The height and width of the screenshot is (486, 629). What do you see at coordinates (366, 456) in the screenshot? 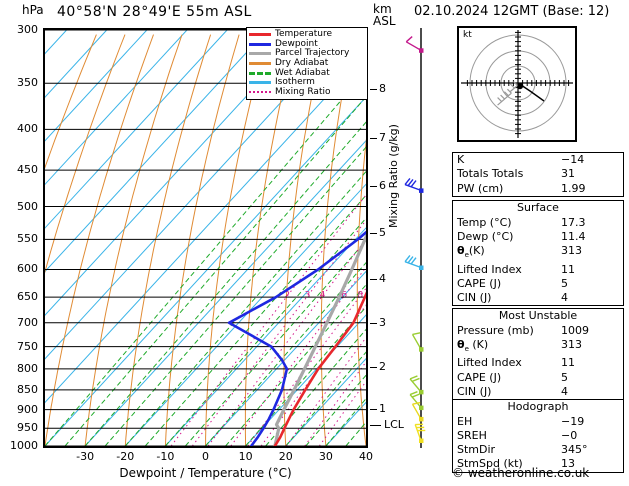
I see `temperature-tick-40: 40` at bounding box center [366, 456].